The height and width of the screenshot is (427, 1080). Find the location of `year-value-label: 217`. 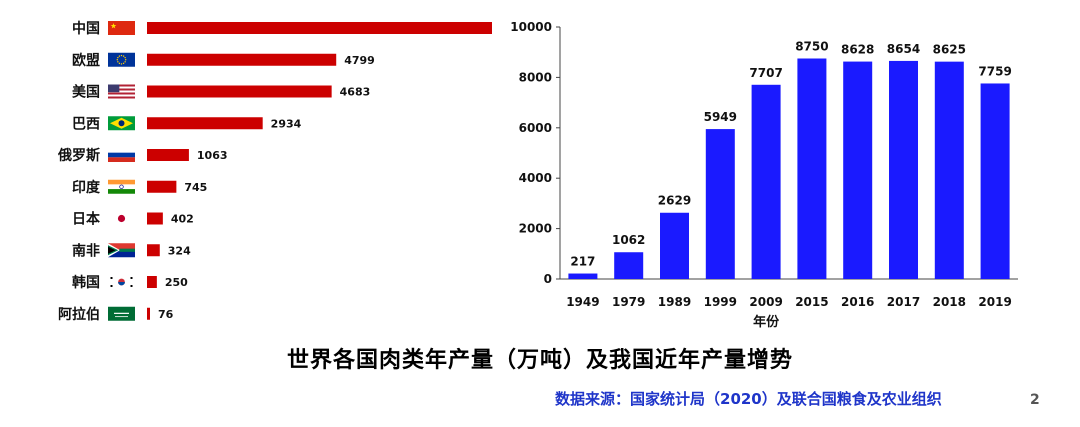

year-value-label: 217 is located at coordinates (582, 262).